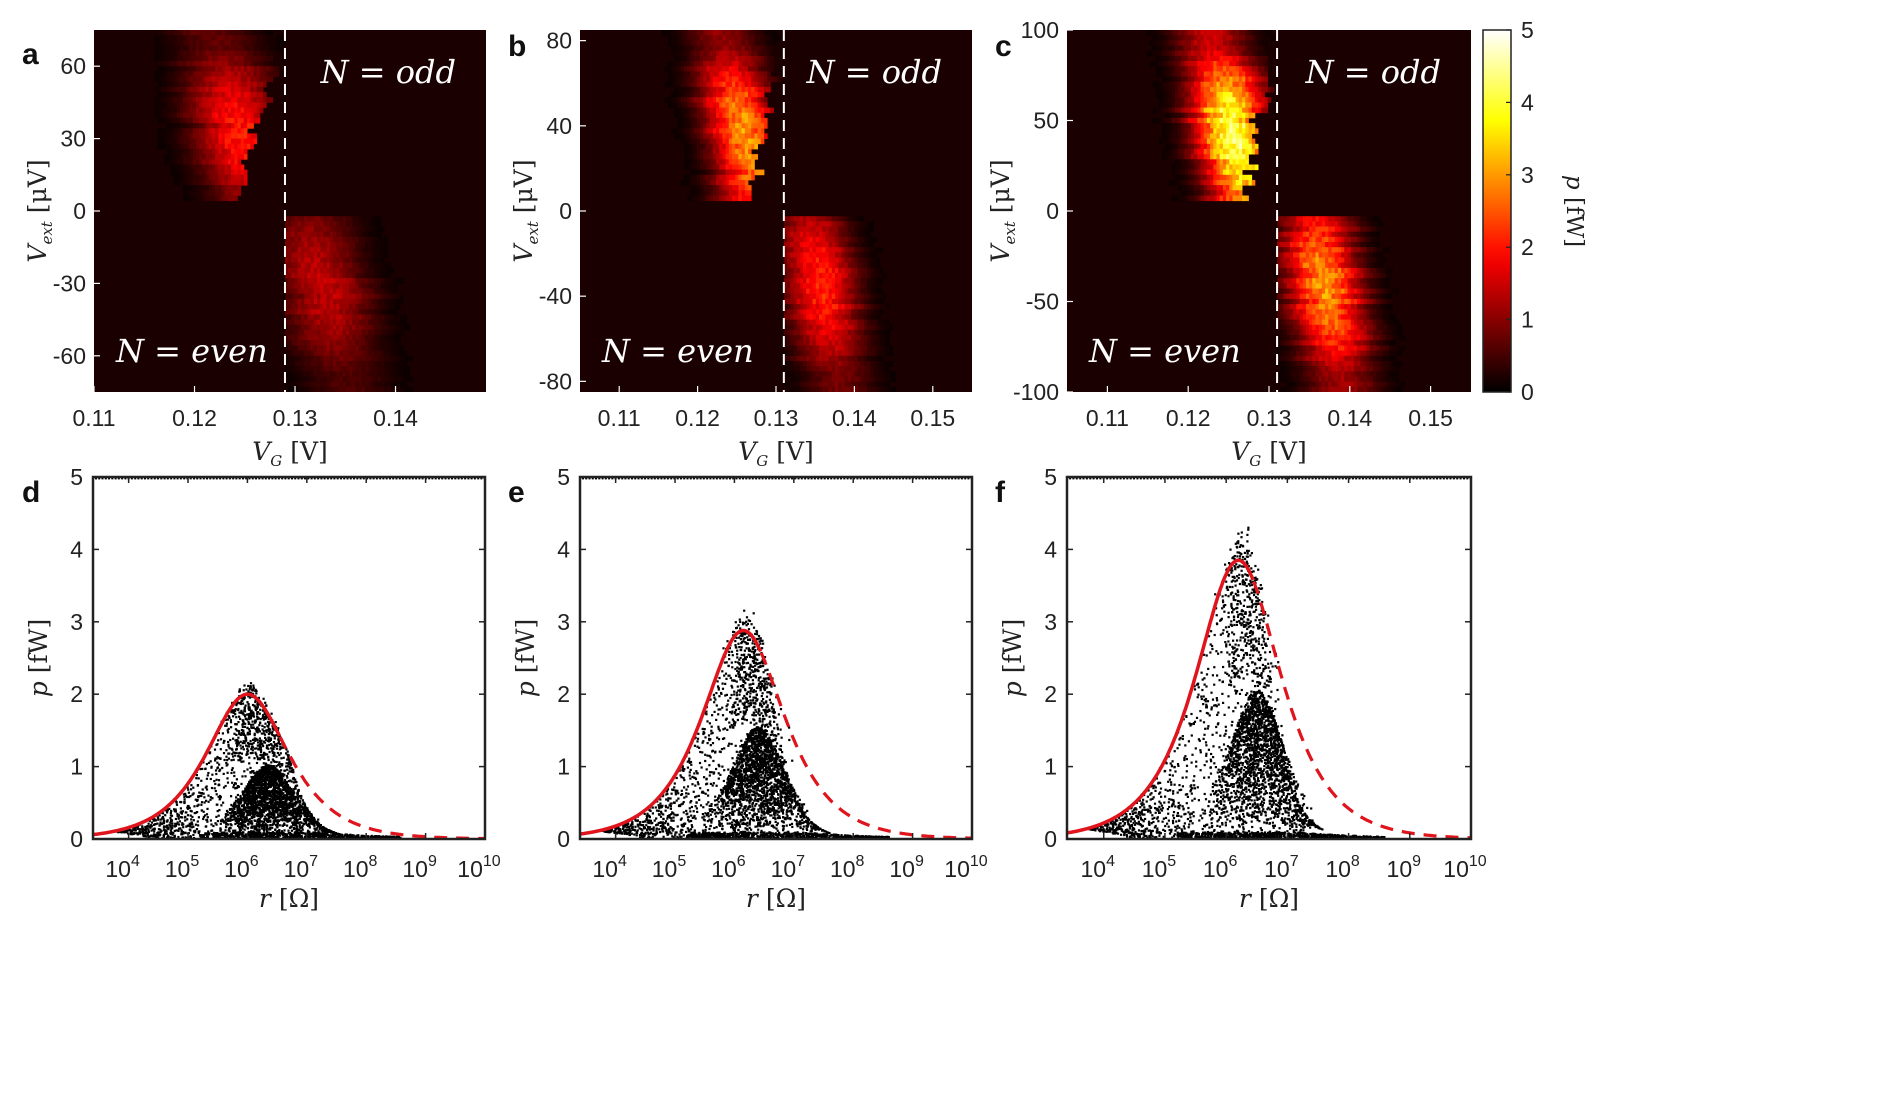 The width and height of the screenshot is (1890, 1100). What do you see at coordinates (1276, 211) in the screenshot?
I see `heatmap-cells` at bounding box center [1276, 211].